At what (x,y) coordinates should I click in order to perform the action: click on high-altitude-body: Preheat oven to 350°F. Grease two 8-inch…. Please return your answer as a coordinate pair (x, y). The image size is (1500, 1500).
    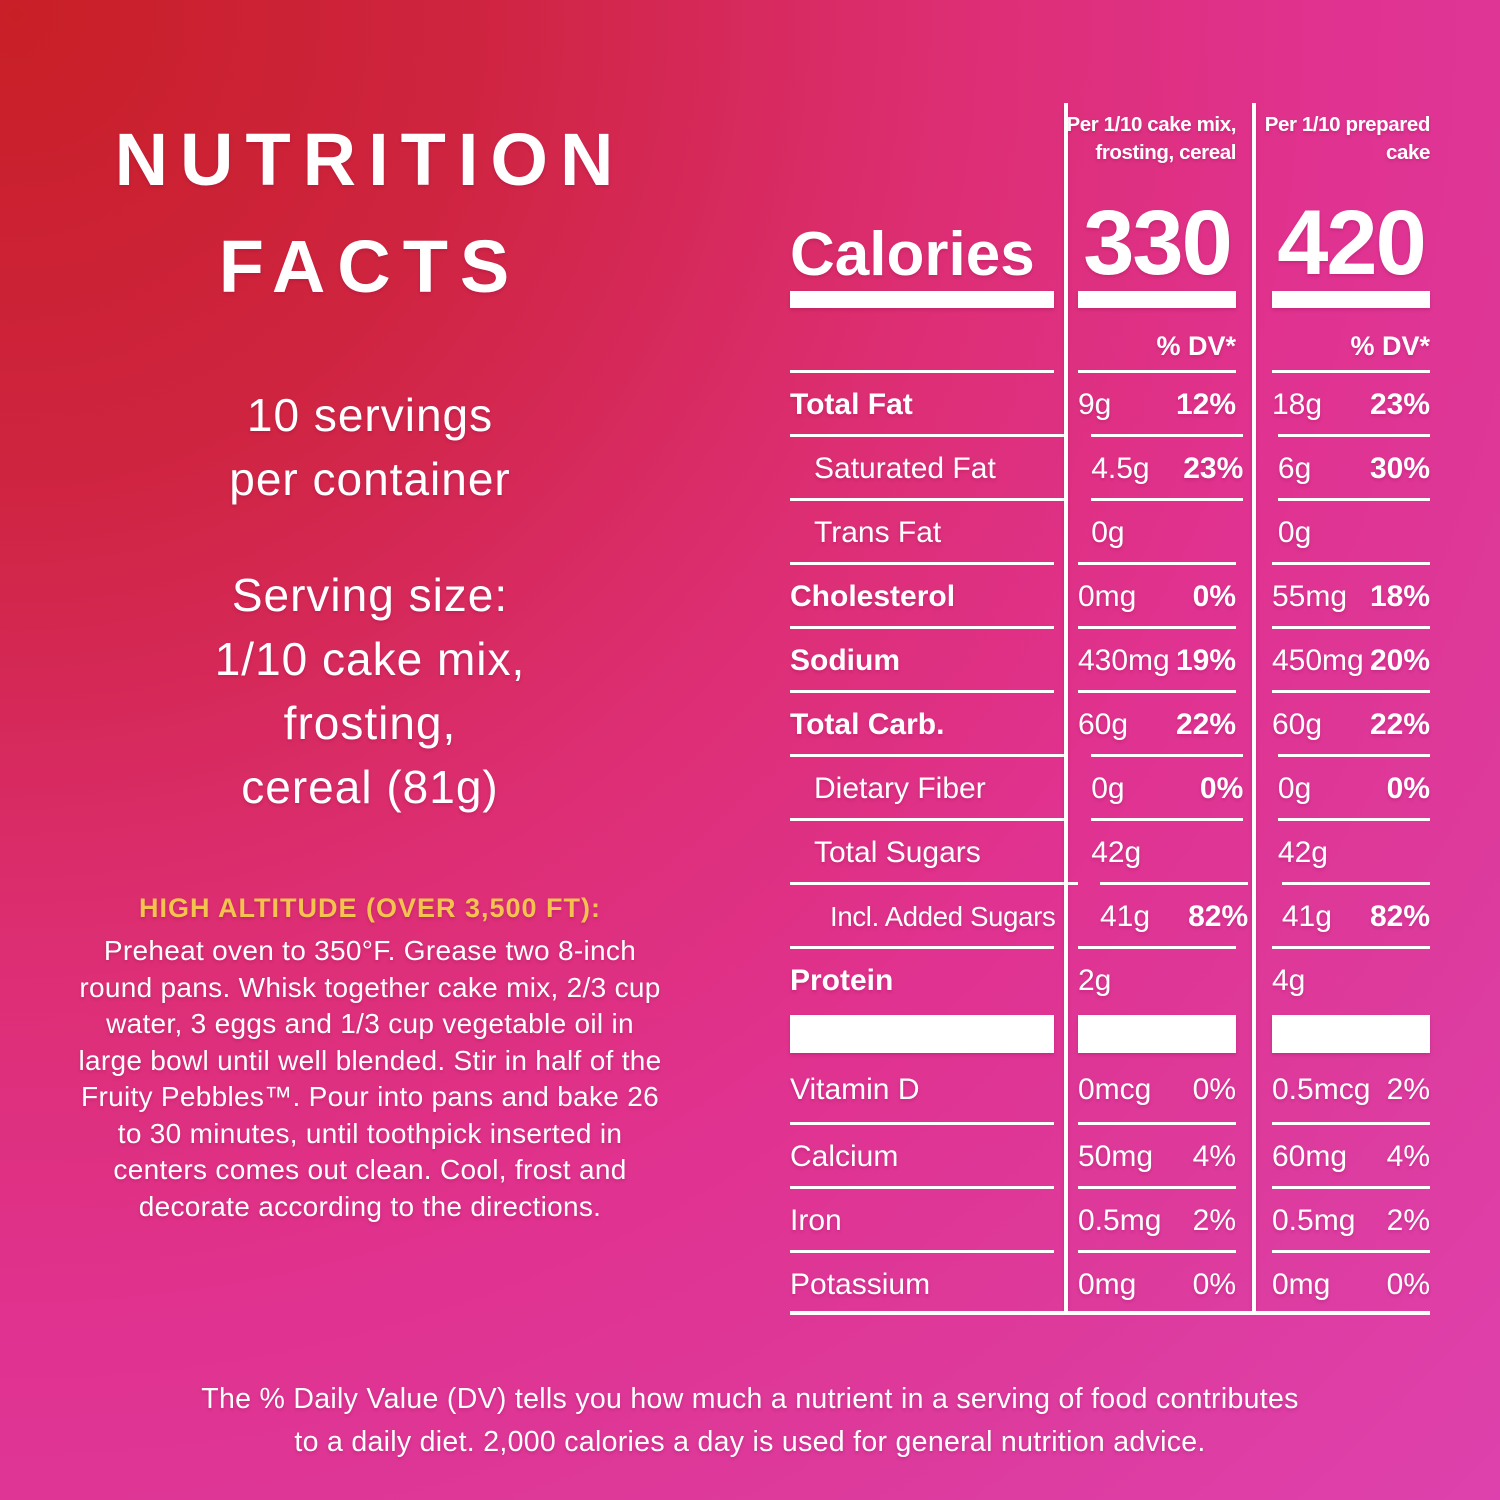
    Looking at the image, I should click on (370, 1078).